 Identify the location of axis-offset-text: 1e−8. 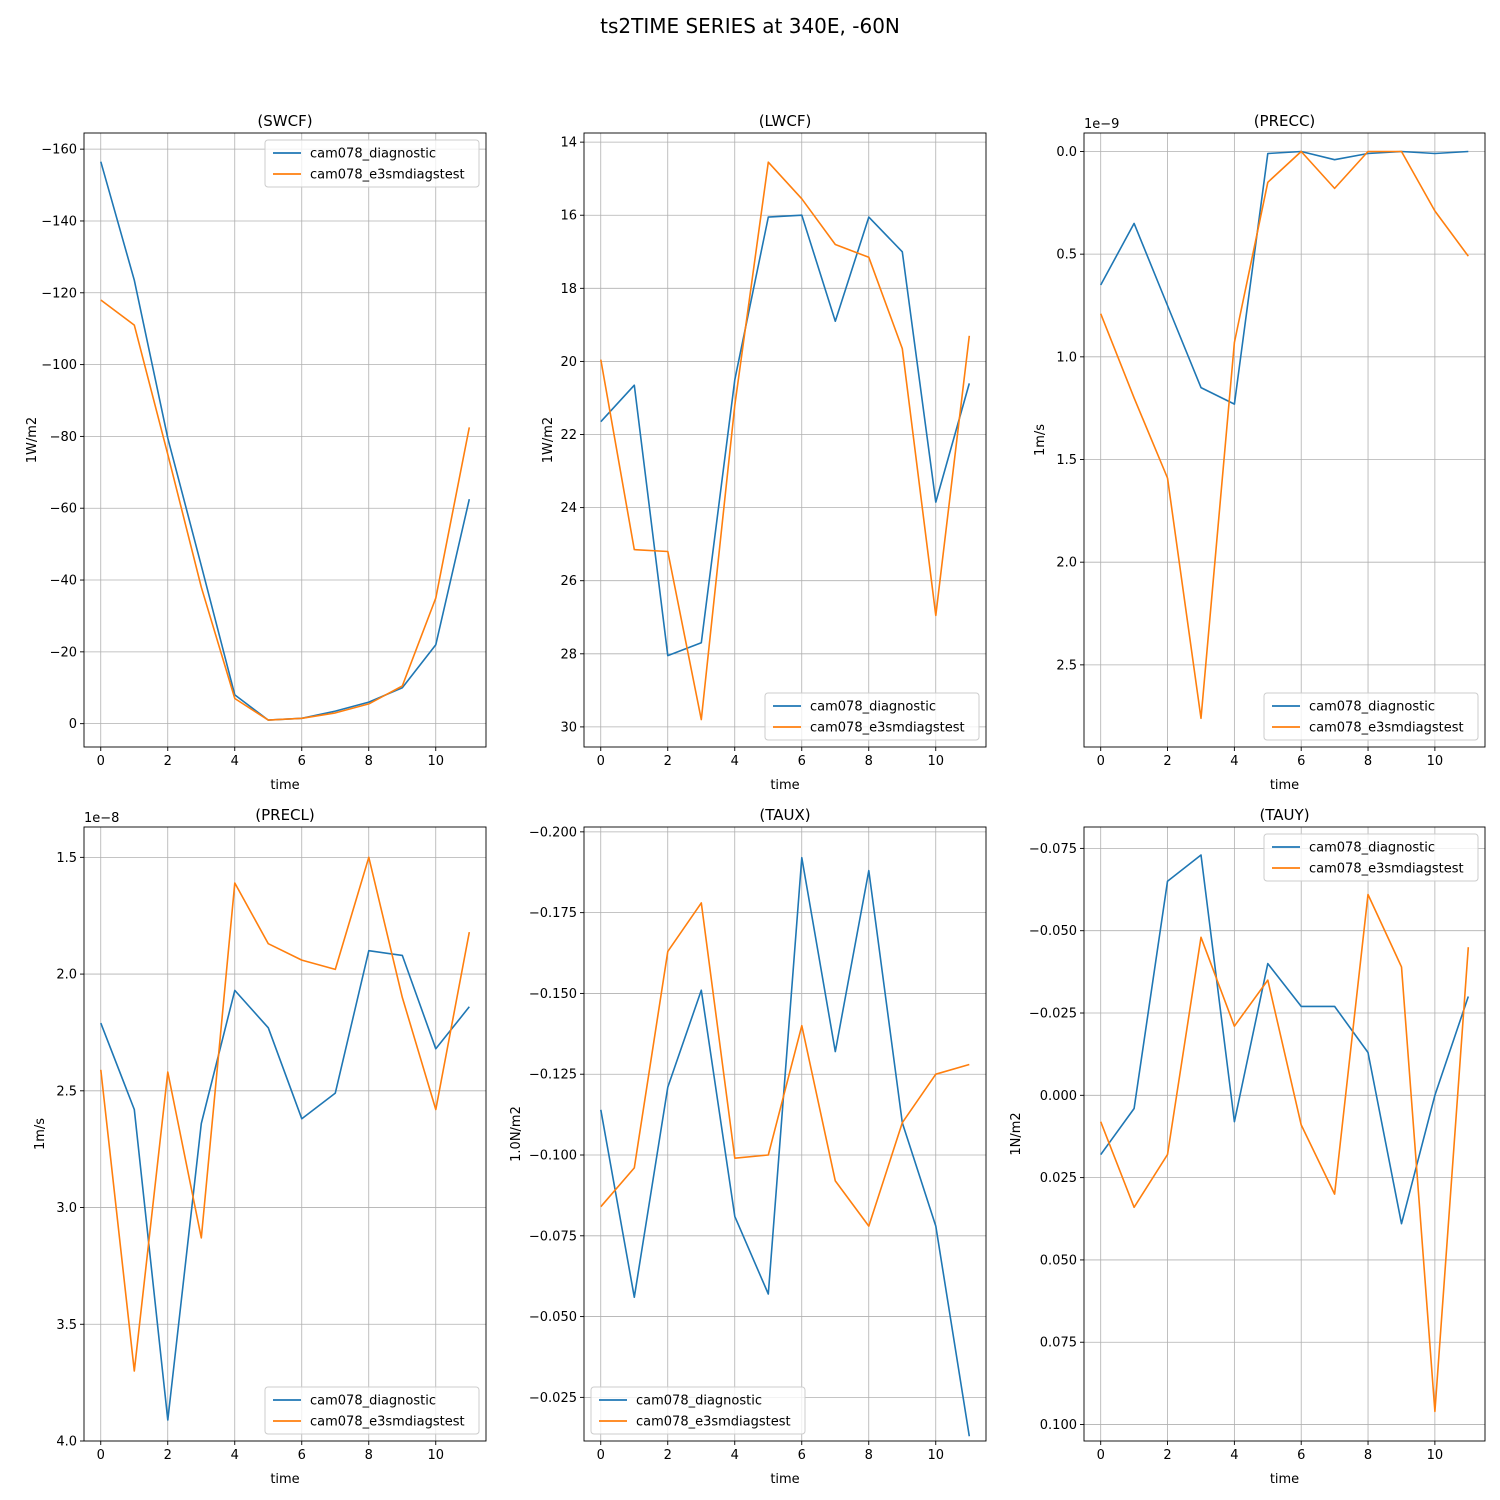
(101, 818).